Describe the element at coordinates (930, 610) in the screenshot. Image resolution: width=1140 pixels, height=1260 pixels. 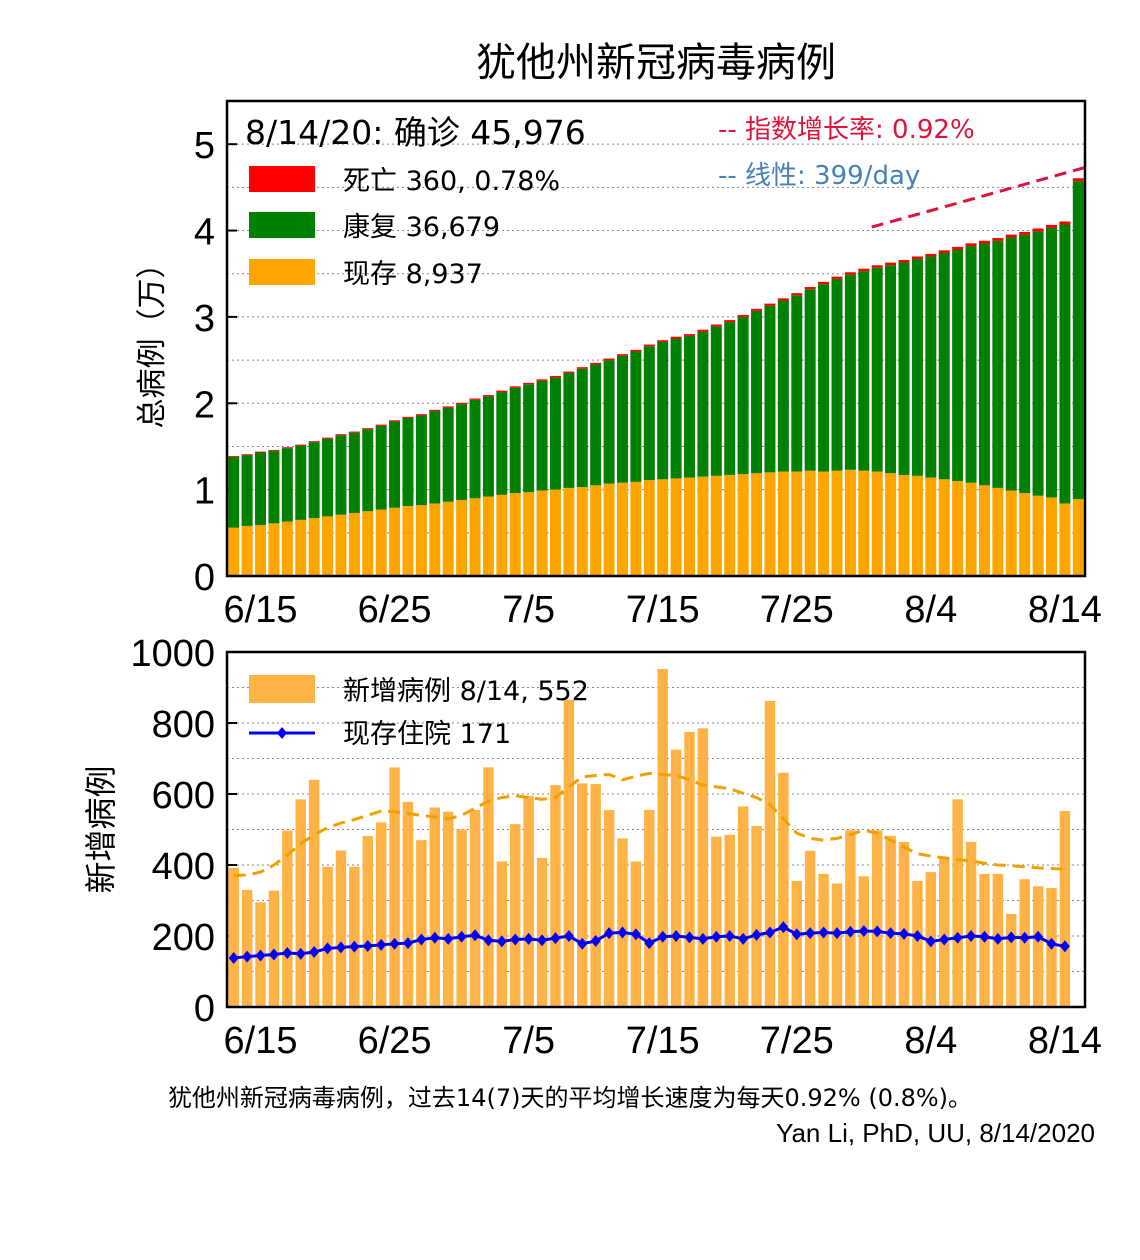
I see `top-x-tick-label: 8/4` at that location.